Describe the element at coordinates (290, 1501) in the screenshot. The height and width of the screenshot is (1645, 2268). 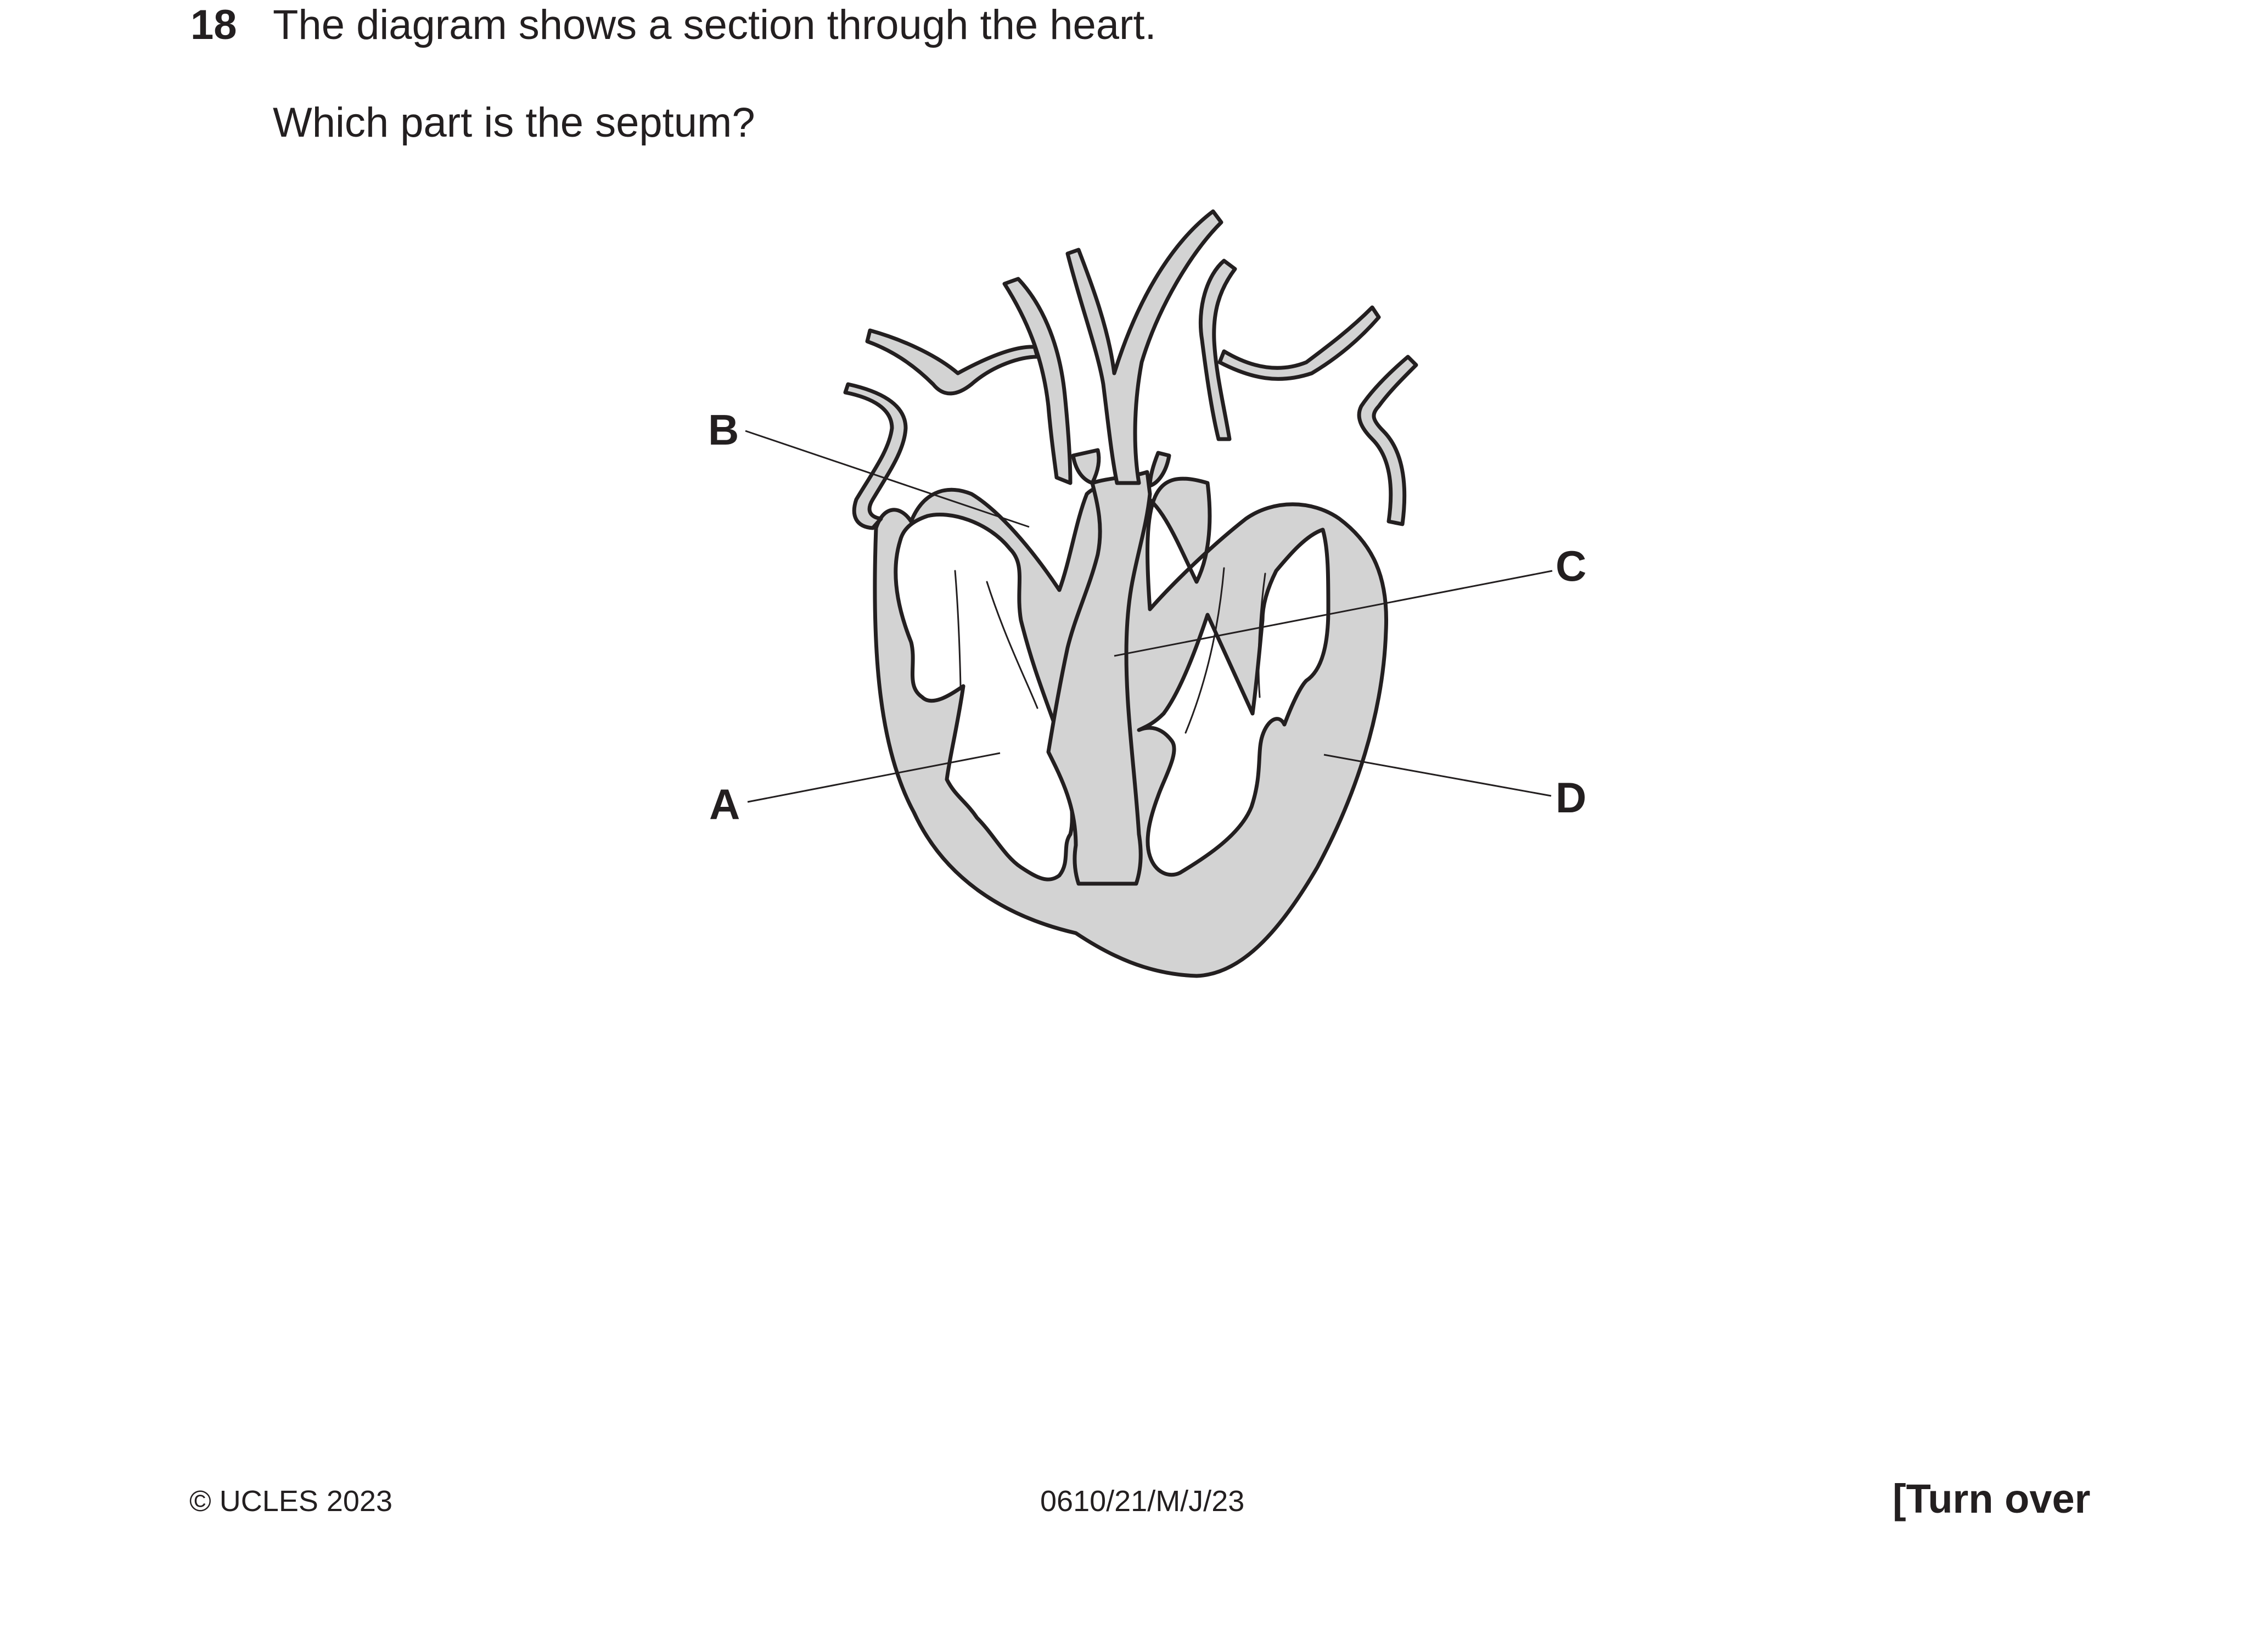
I see `footer-copyright: © UCLES 2023` at that location.